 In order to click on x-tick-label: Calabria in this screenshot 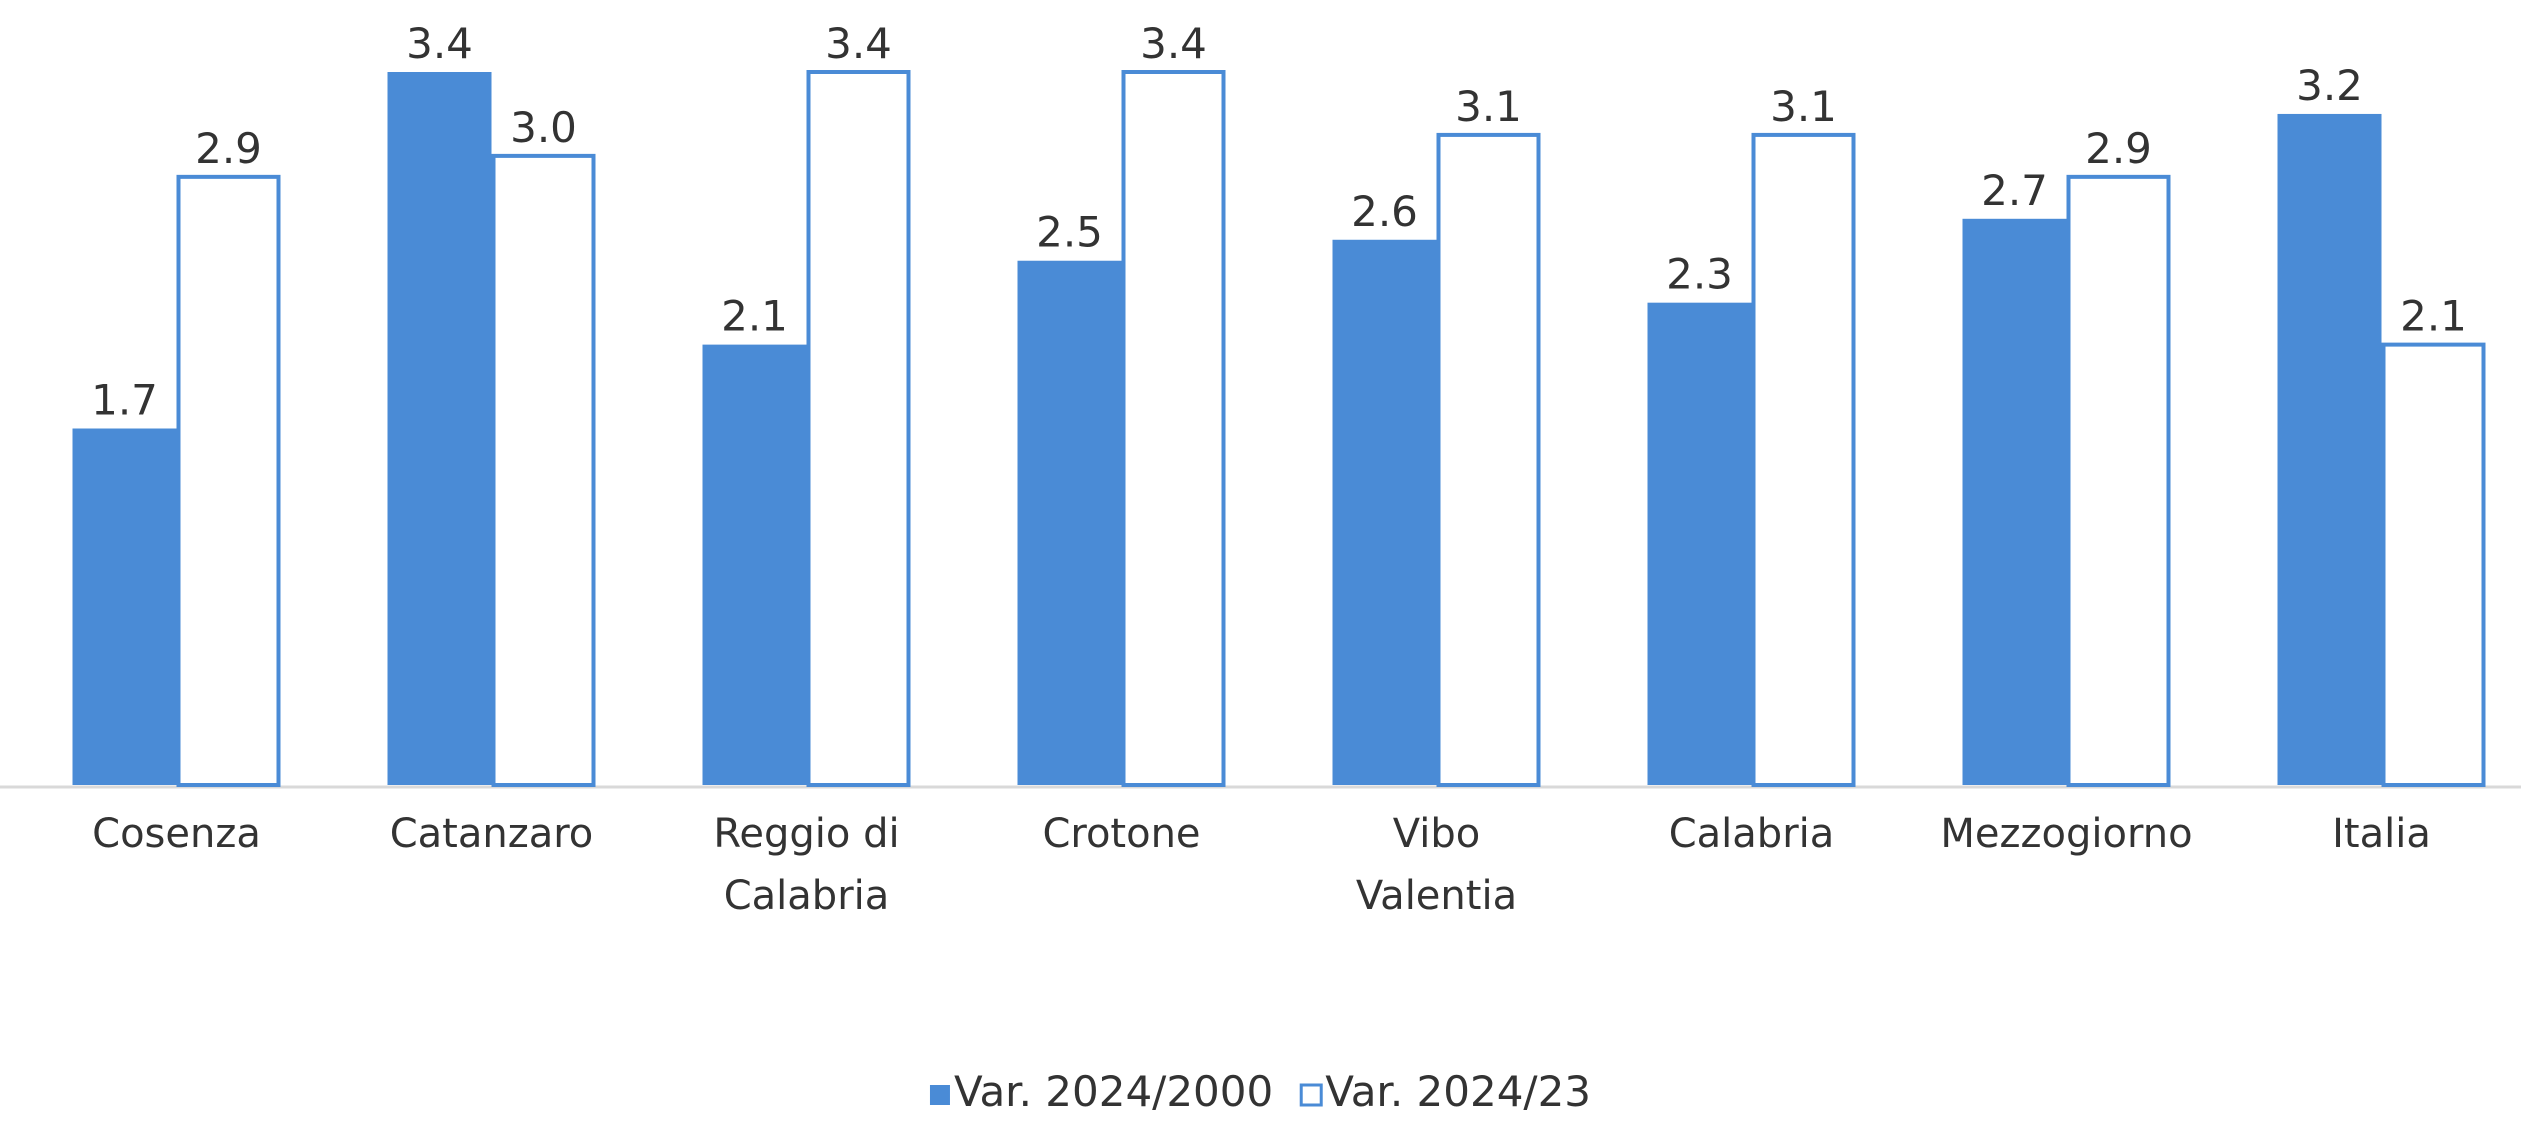, I will do `click(1752, 834)`.